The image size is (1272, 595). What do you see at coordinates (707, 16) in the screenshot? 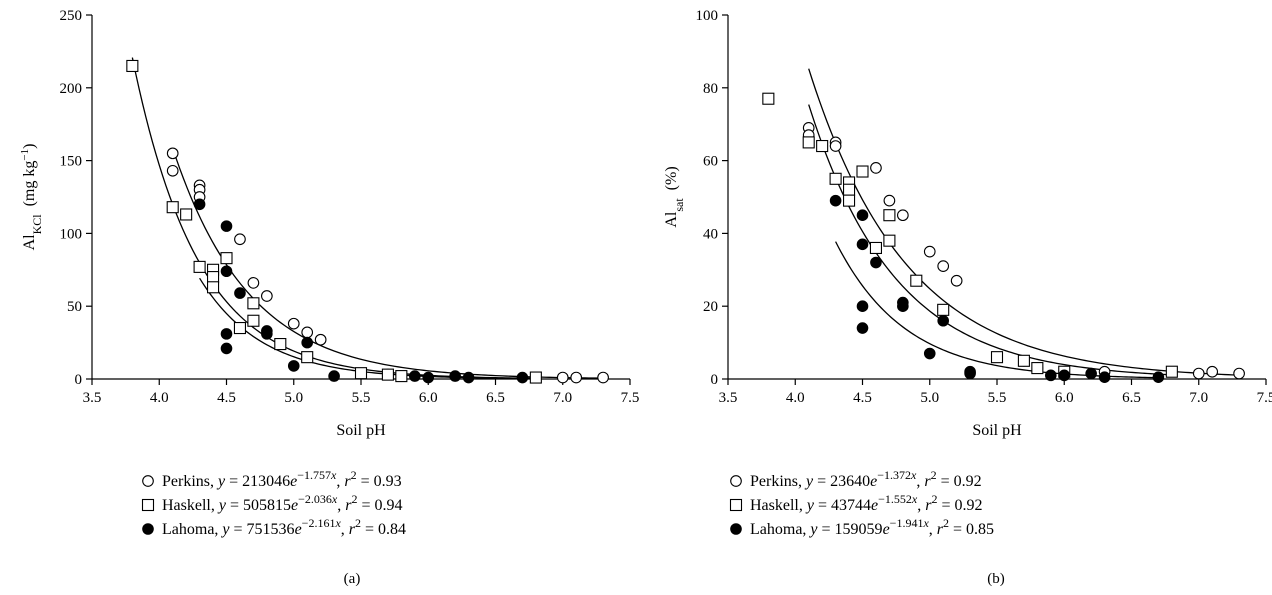
I see `y-tick-label: 100` at bounding box center [707, 16].